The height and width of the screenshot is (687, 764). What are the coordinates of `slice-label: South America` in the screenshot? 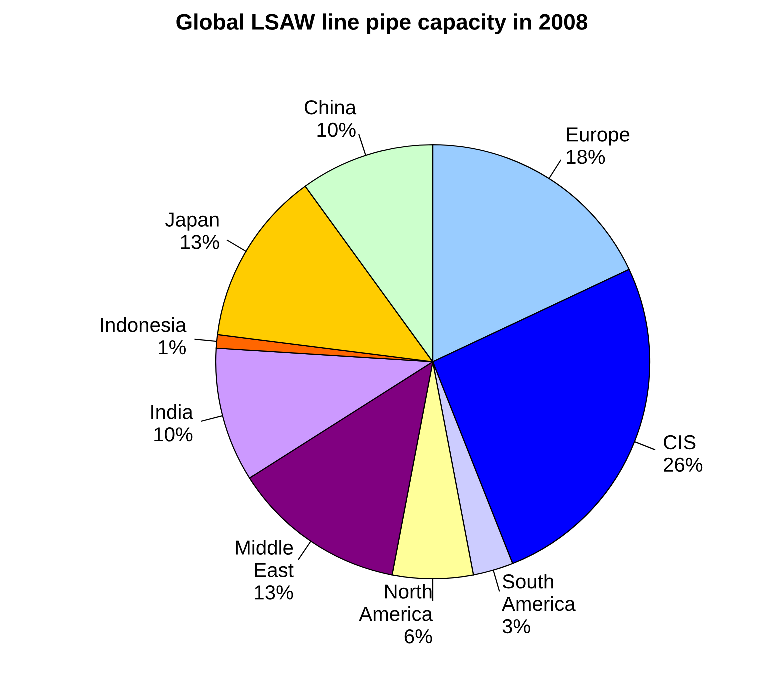 It's located at (539, 593).